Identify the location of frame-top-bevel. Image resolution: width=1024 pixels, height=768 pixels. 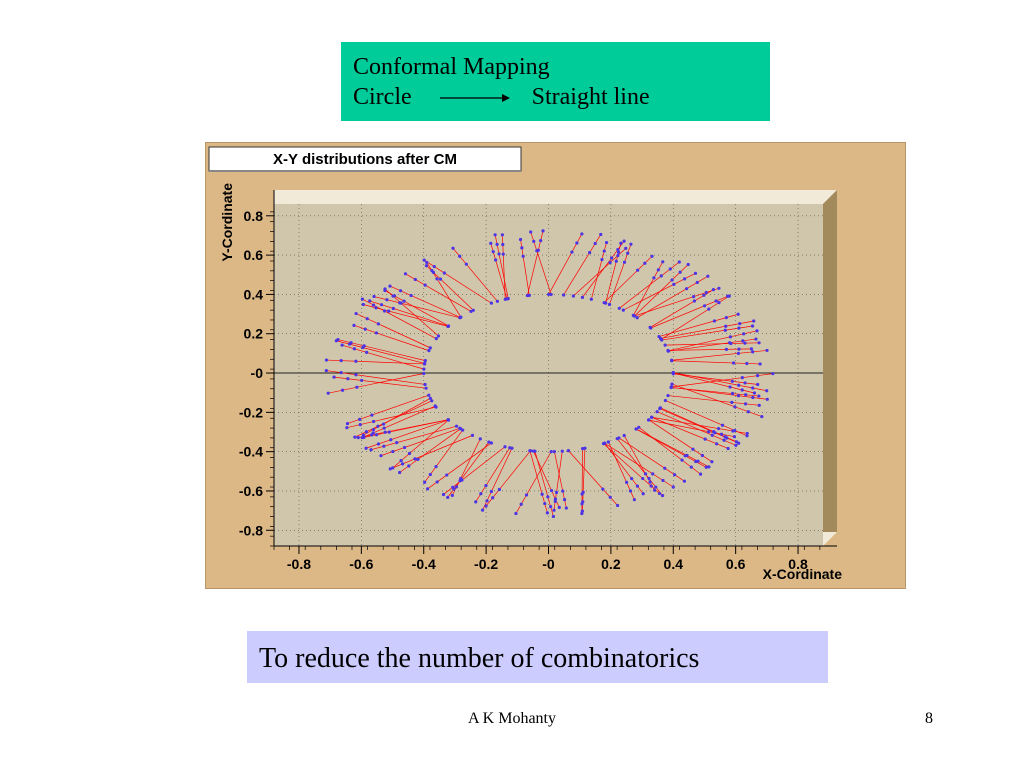
(555, 197).